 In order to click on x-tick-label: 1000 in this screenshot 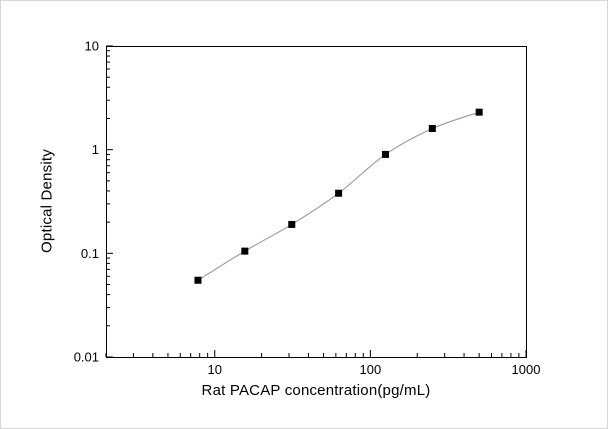, I will do `click(526, 369)`.